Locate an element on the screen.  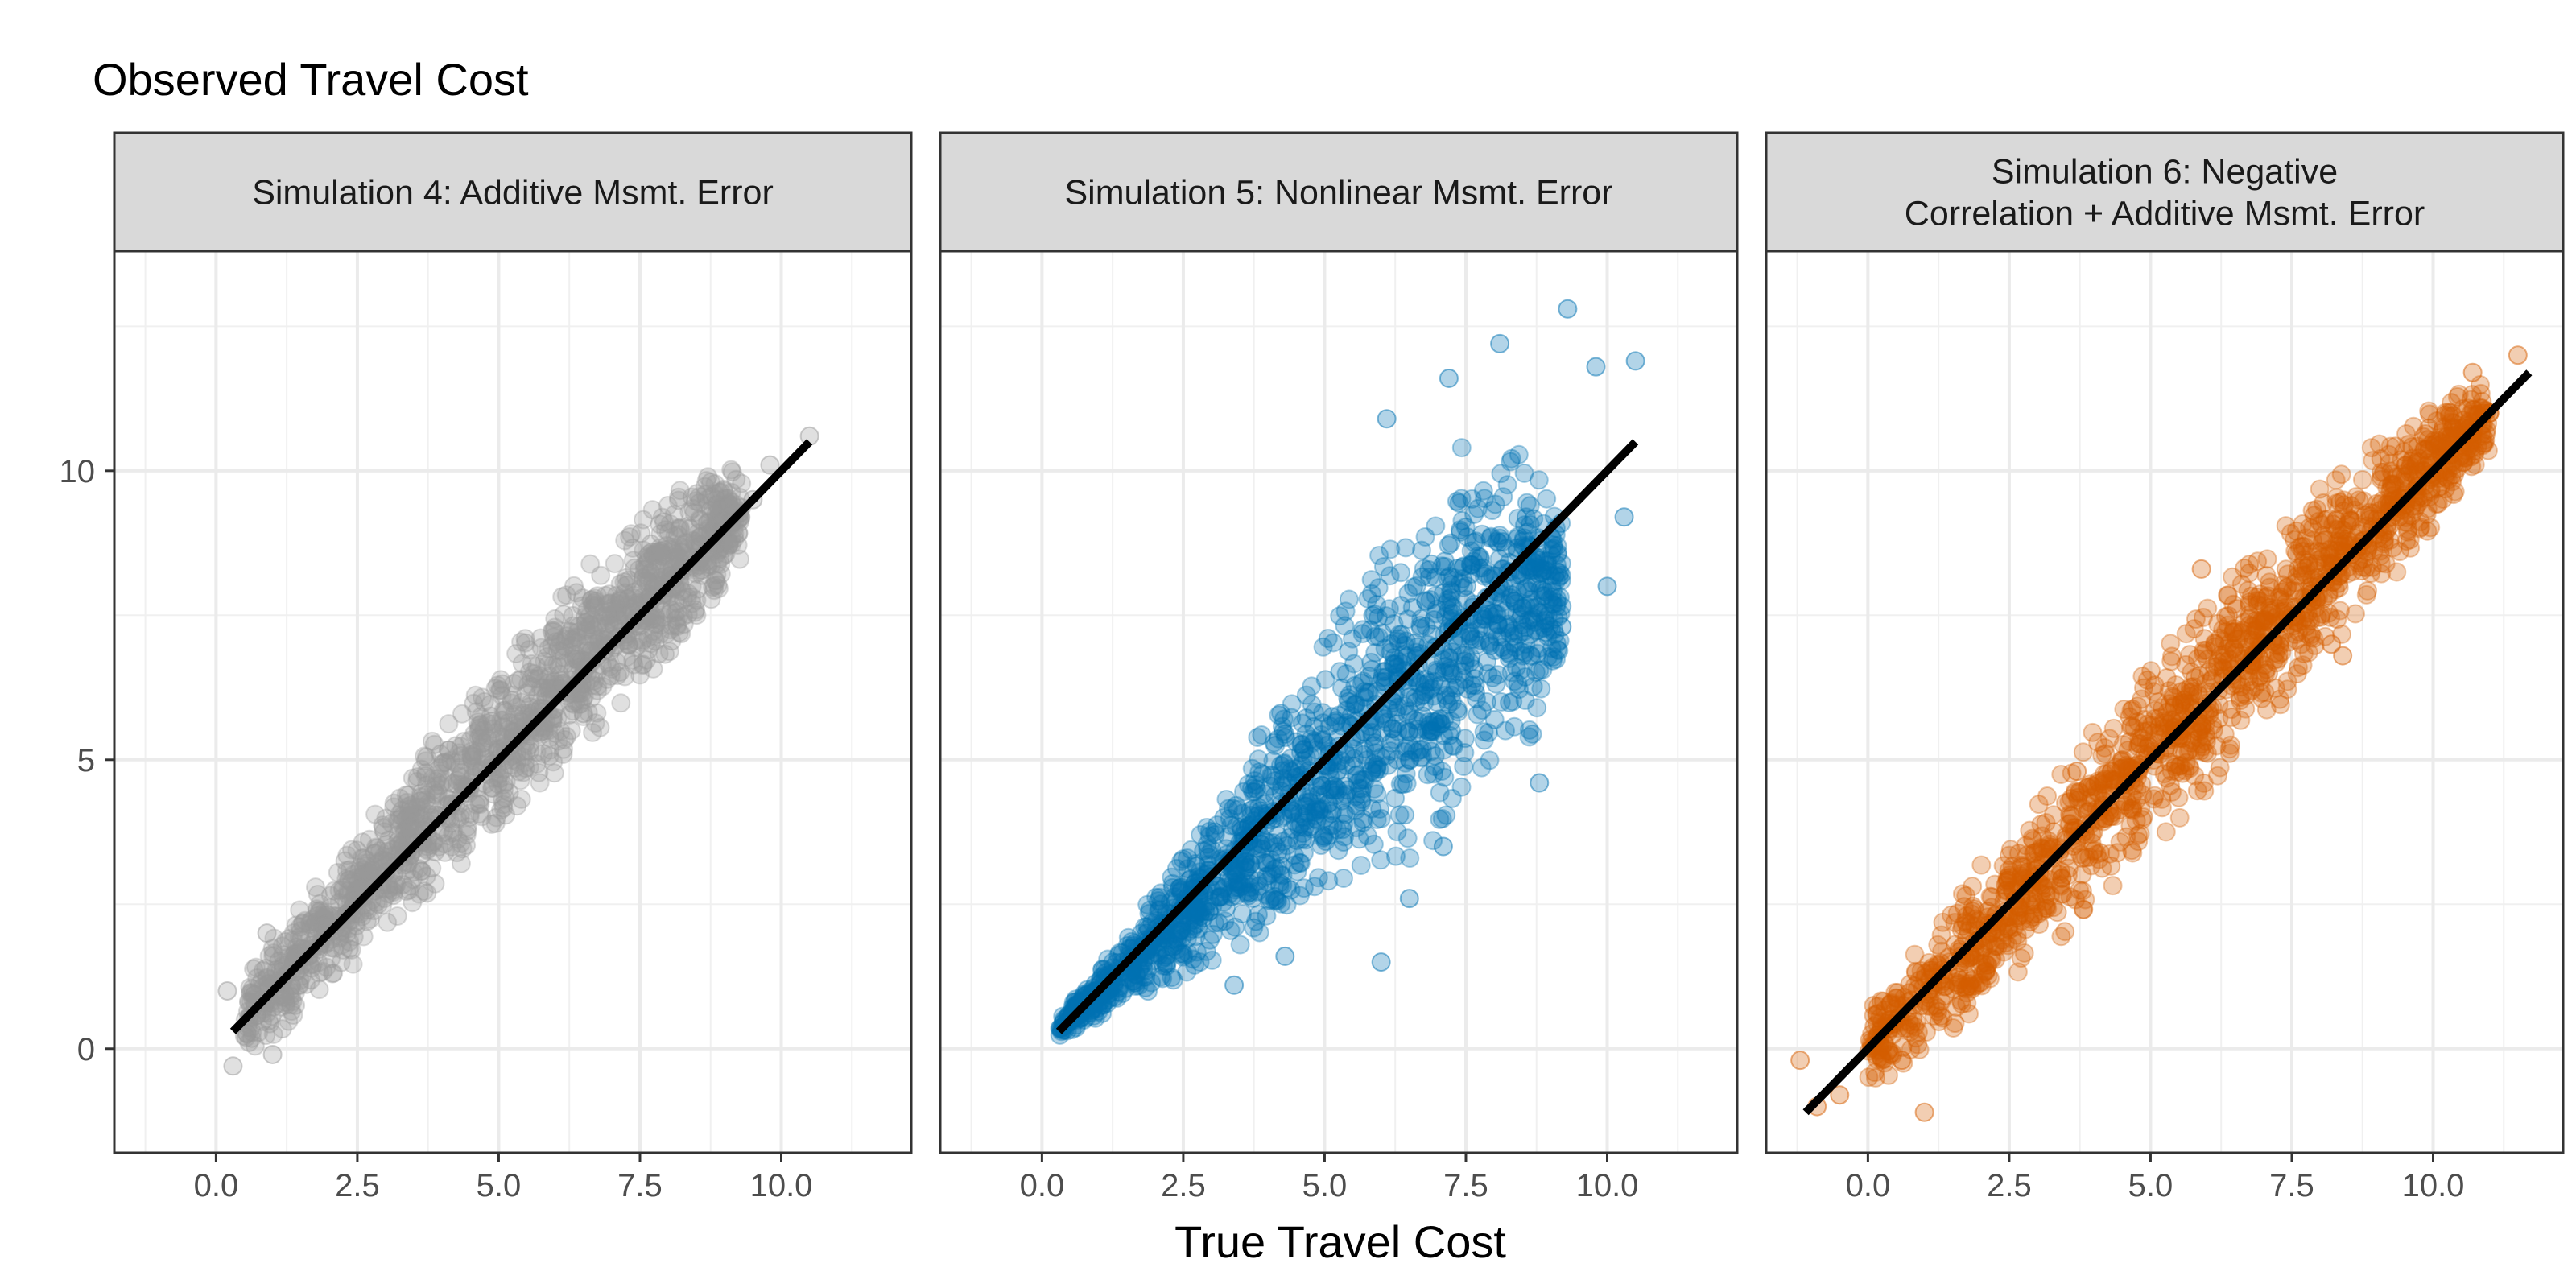
y-tick-label: 0 is located at coordinates (86, 1049).